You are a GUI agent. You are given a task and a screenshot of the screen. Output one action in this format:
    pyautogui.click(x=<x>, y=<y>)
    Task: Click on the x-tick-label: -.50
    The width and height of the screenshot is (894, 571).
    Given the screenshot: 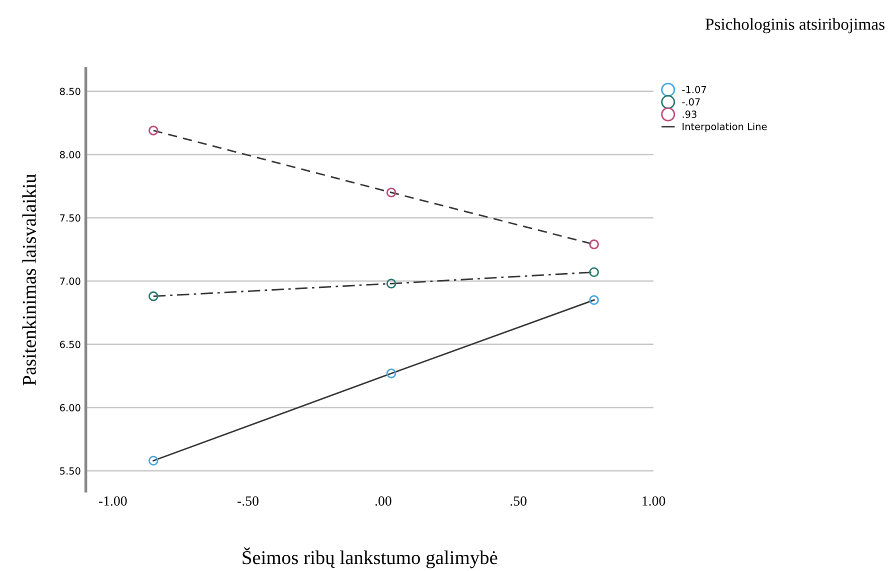 What is the action you would take?
    pyautogui.click(x=248, y=501)
    